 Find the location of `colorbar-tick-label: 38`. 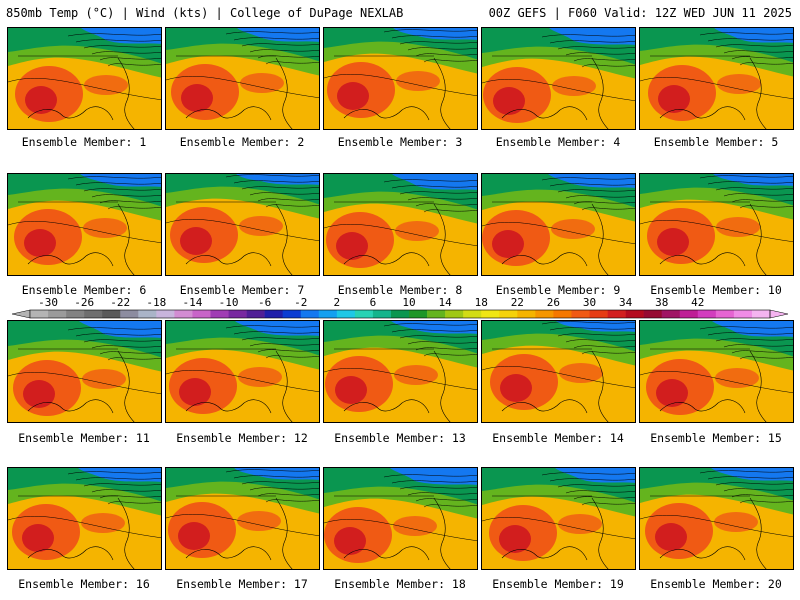

colorbar-tick-label: 38 is located at coordinates (661, 302).